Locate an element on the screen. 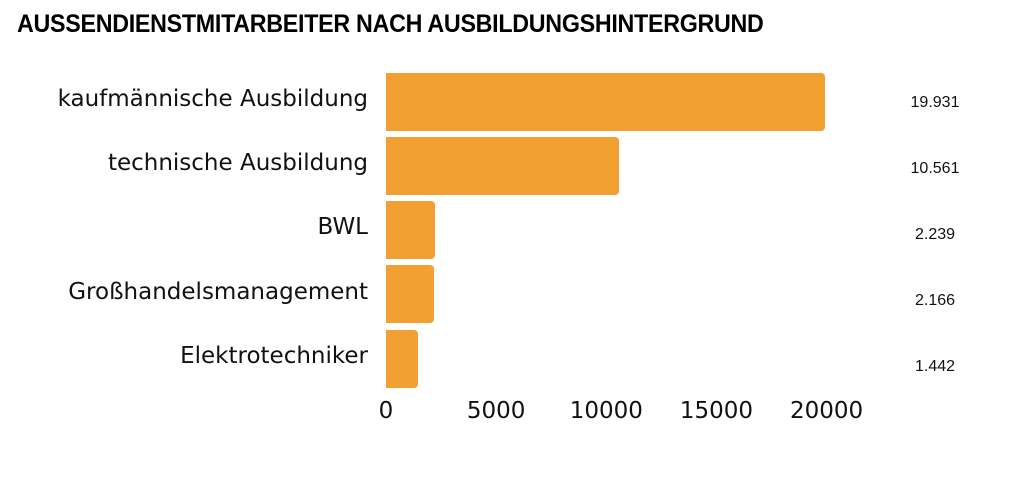 Image resolution: width=1014 pixels, height=489 pixels. category-label: BWL is located at coordinates (342, 227).